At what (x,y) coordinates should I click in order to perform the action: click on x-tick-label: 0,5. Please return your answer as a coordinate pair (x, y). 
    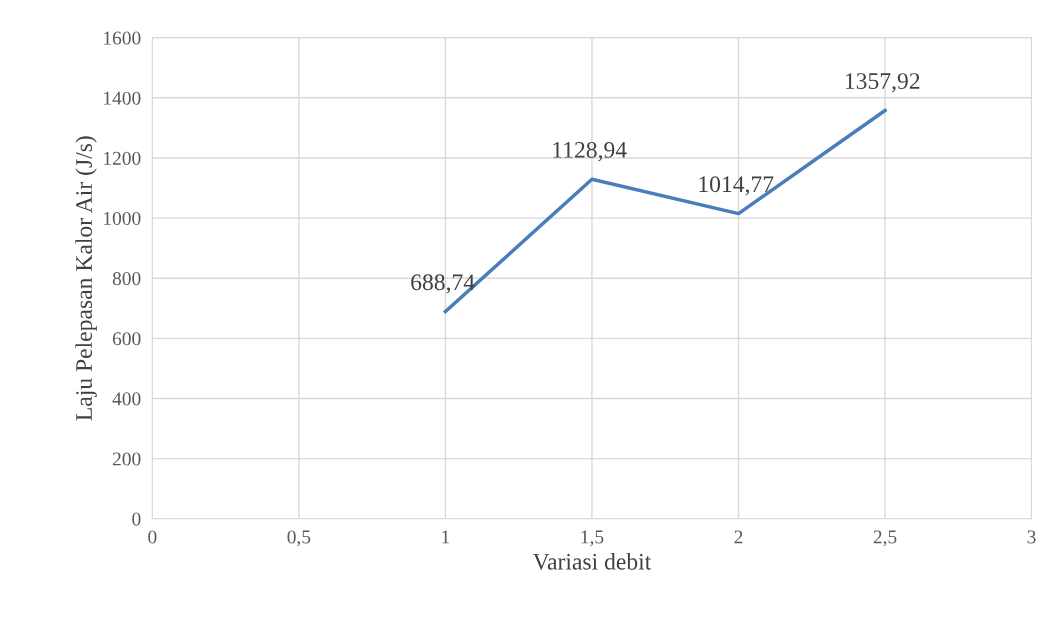
    Looking at the image, I should click on (299, 538).